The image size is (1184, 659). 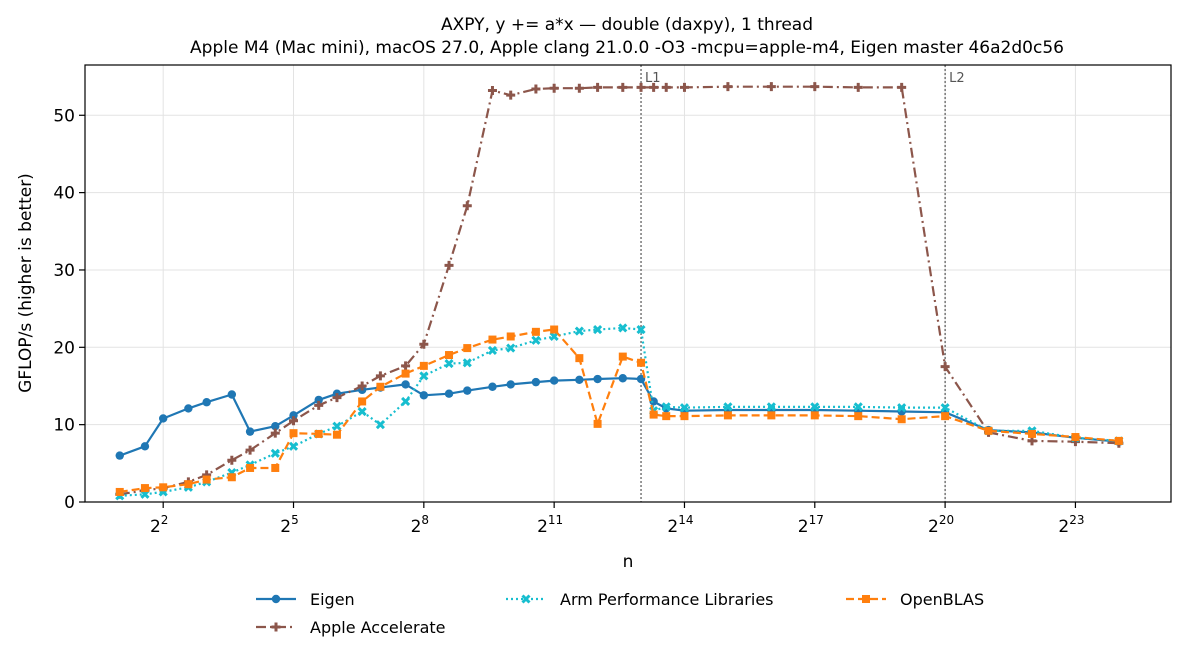 I want to click on y-tick-label: 10, so click(x=64, y=426).